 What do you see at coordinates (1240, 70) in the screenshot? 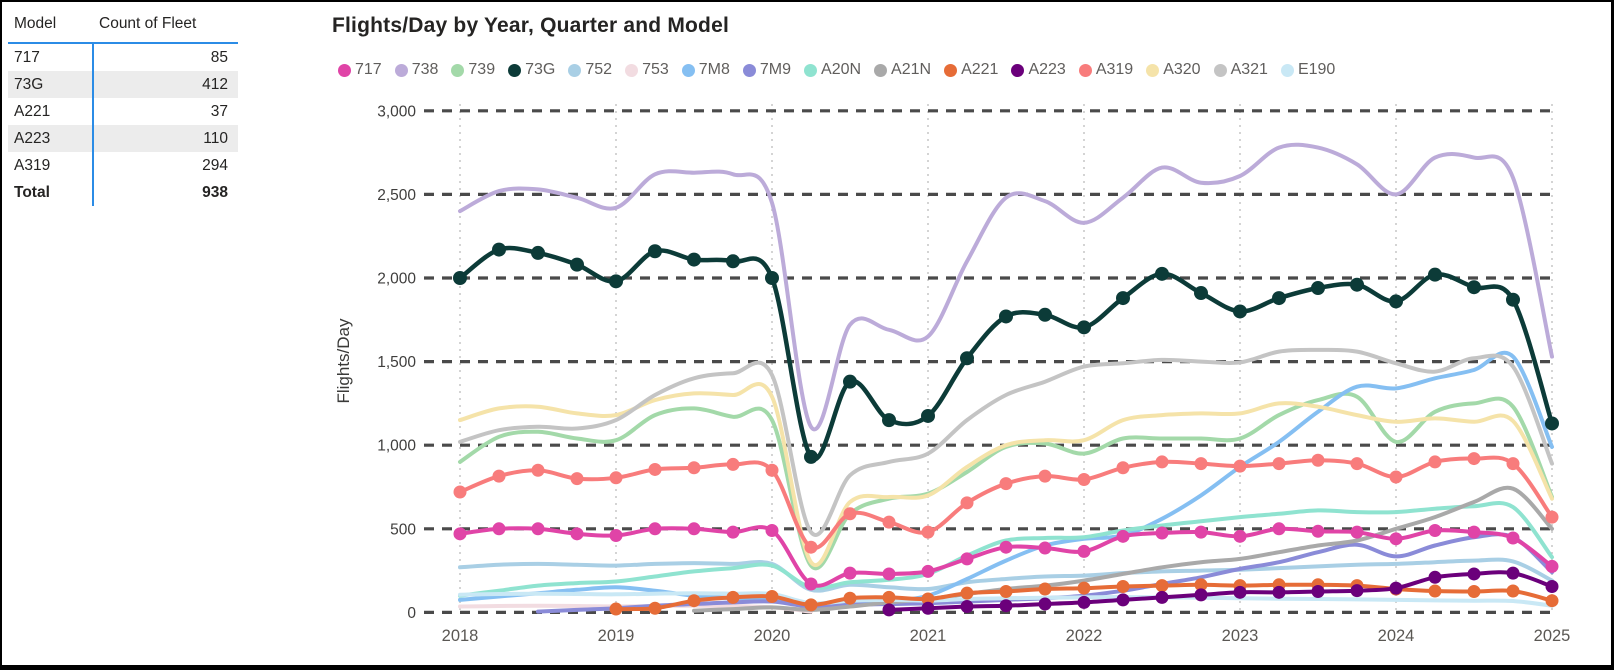
I see `legend-item-A321: A321` at bounding box center [1240, 70].